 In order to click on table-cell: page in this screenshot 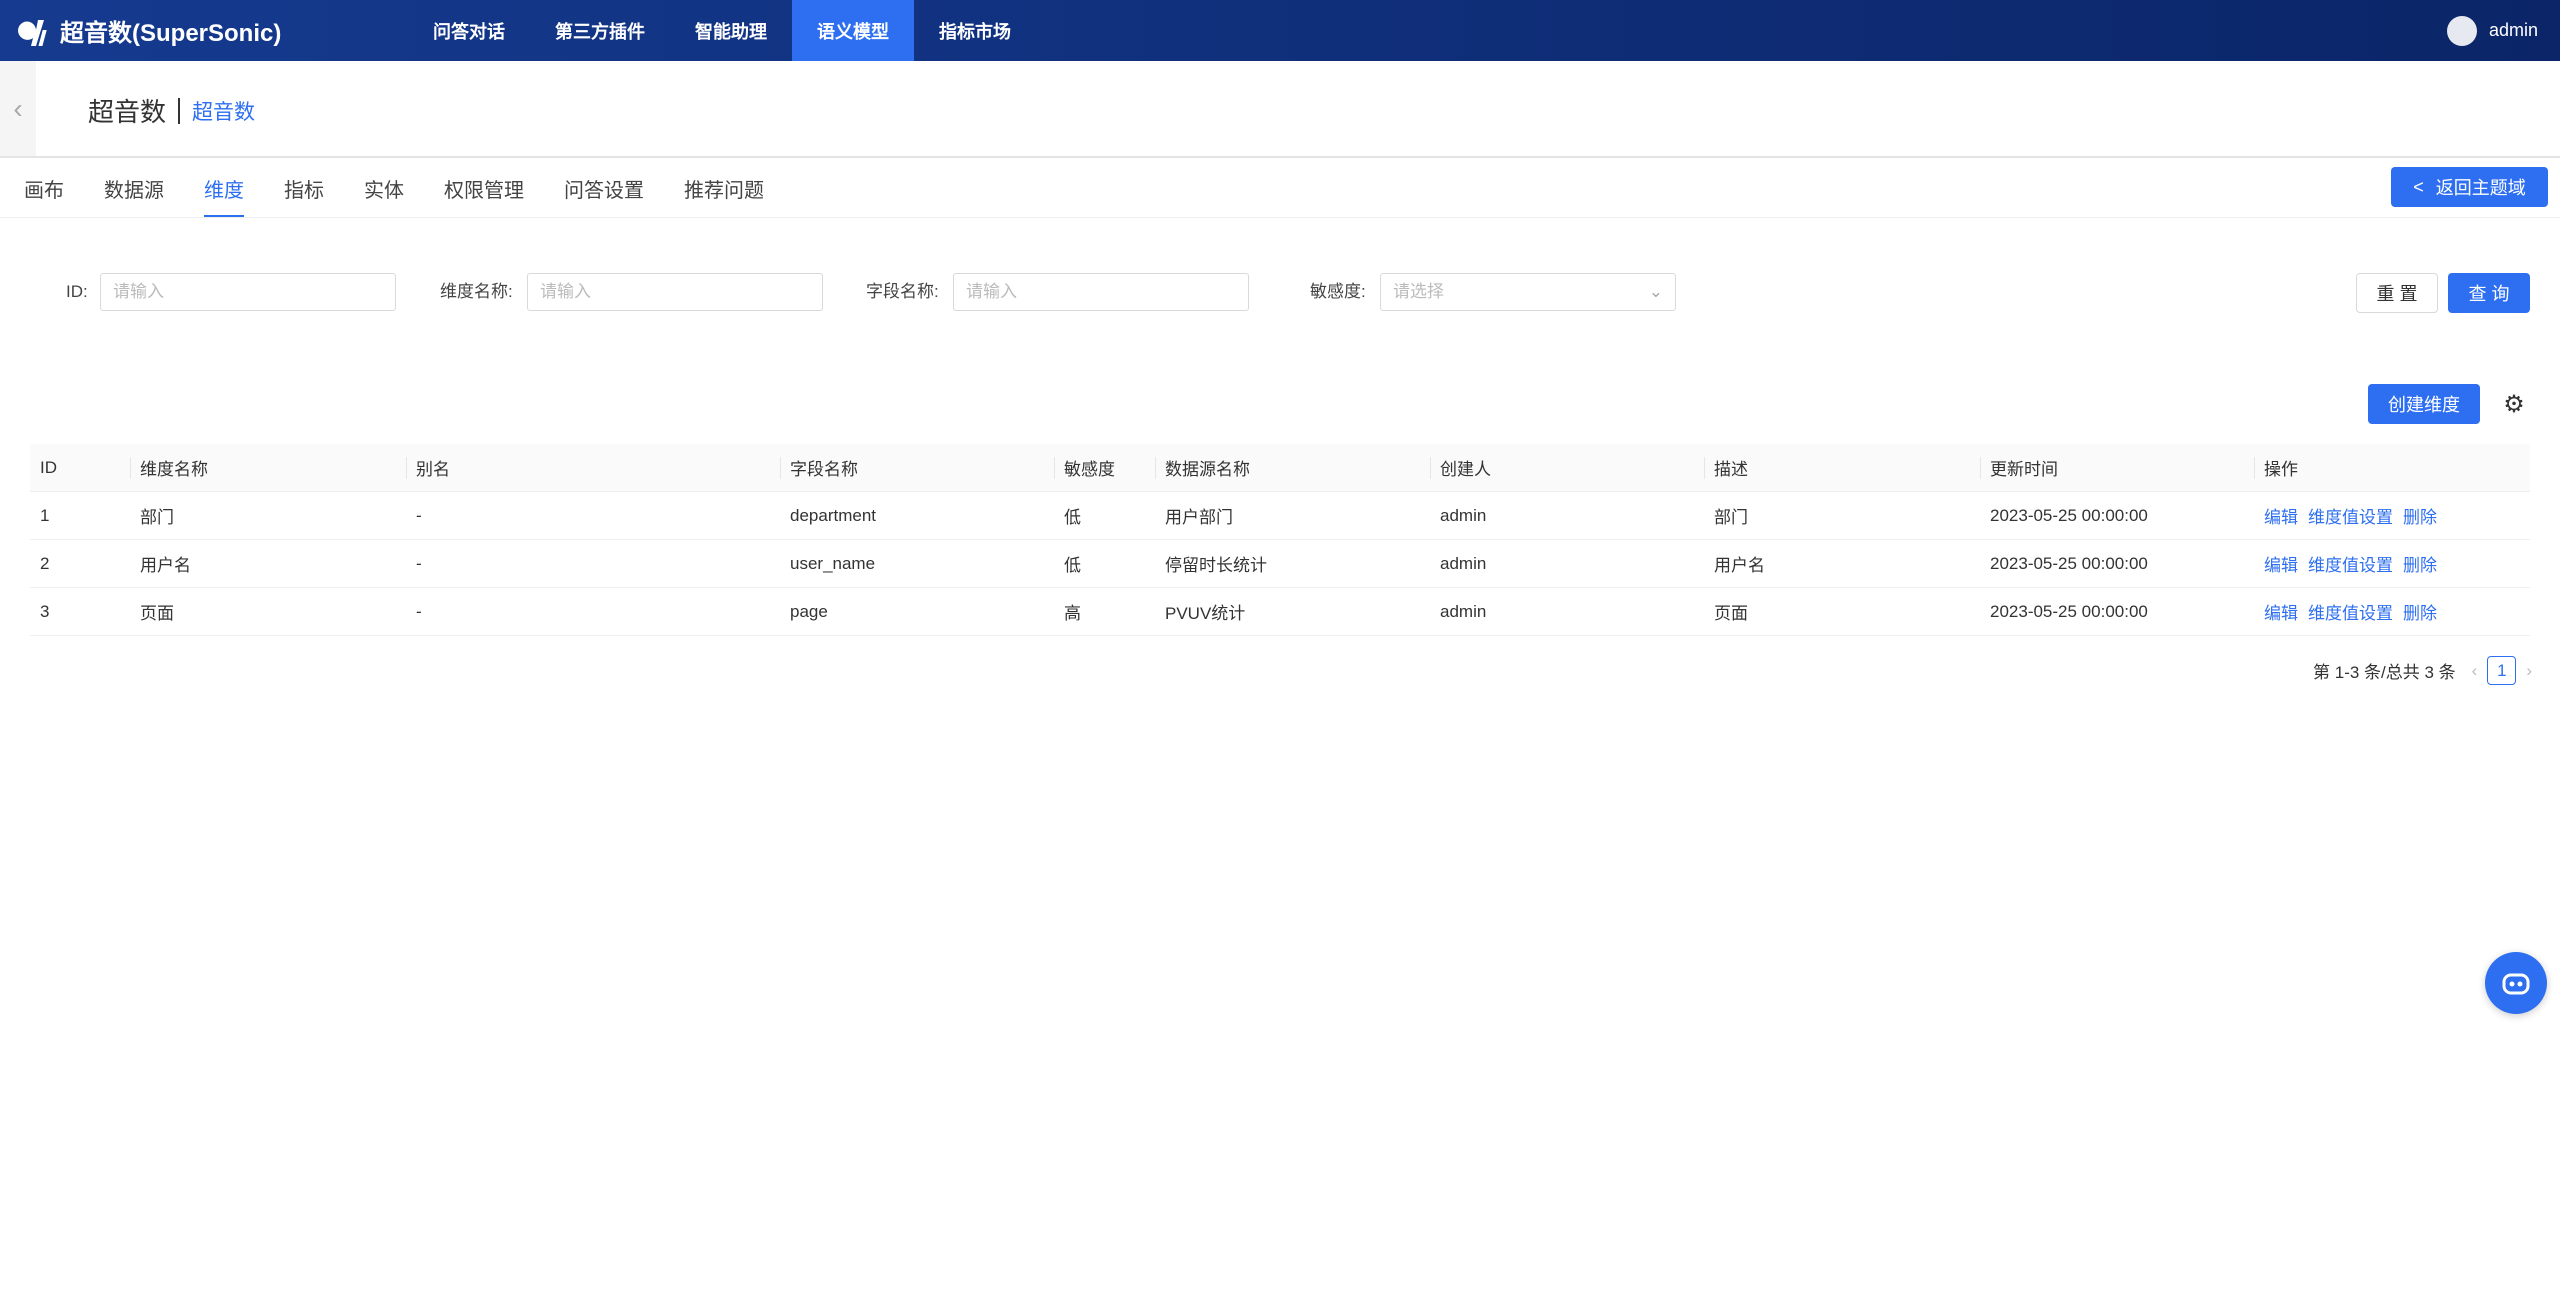, I will do `click(809, 611)`.